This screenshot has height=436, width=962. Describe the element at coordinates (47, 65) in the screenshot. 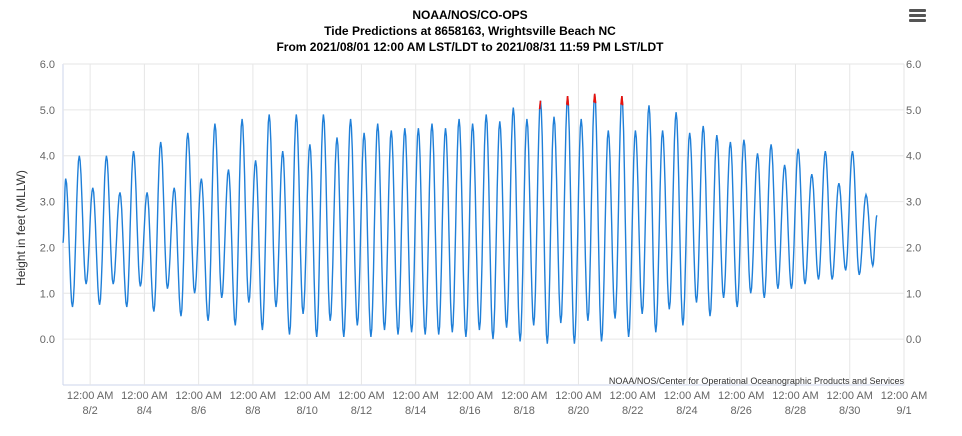

I see `y-tick-label-left: 6.0` at that location.